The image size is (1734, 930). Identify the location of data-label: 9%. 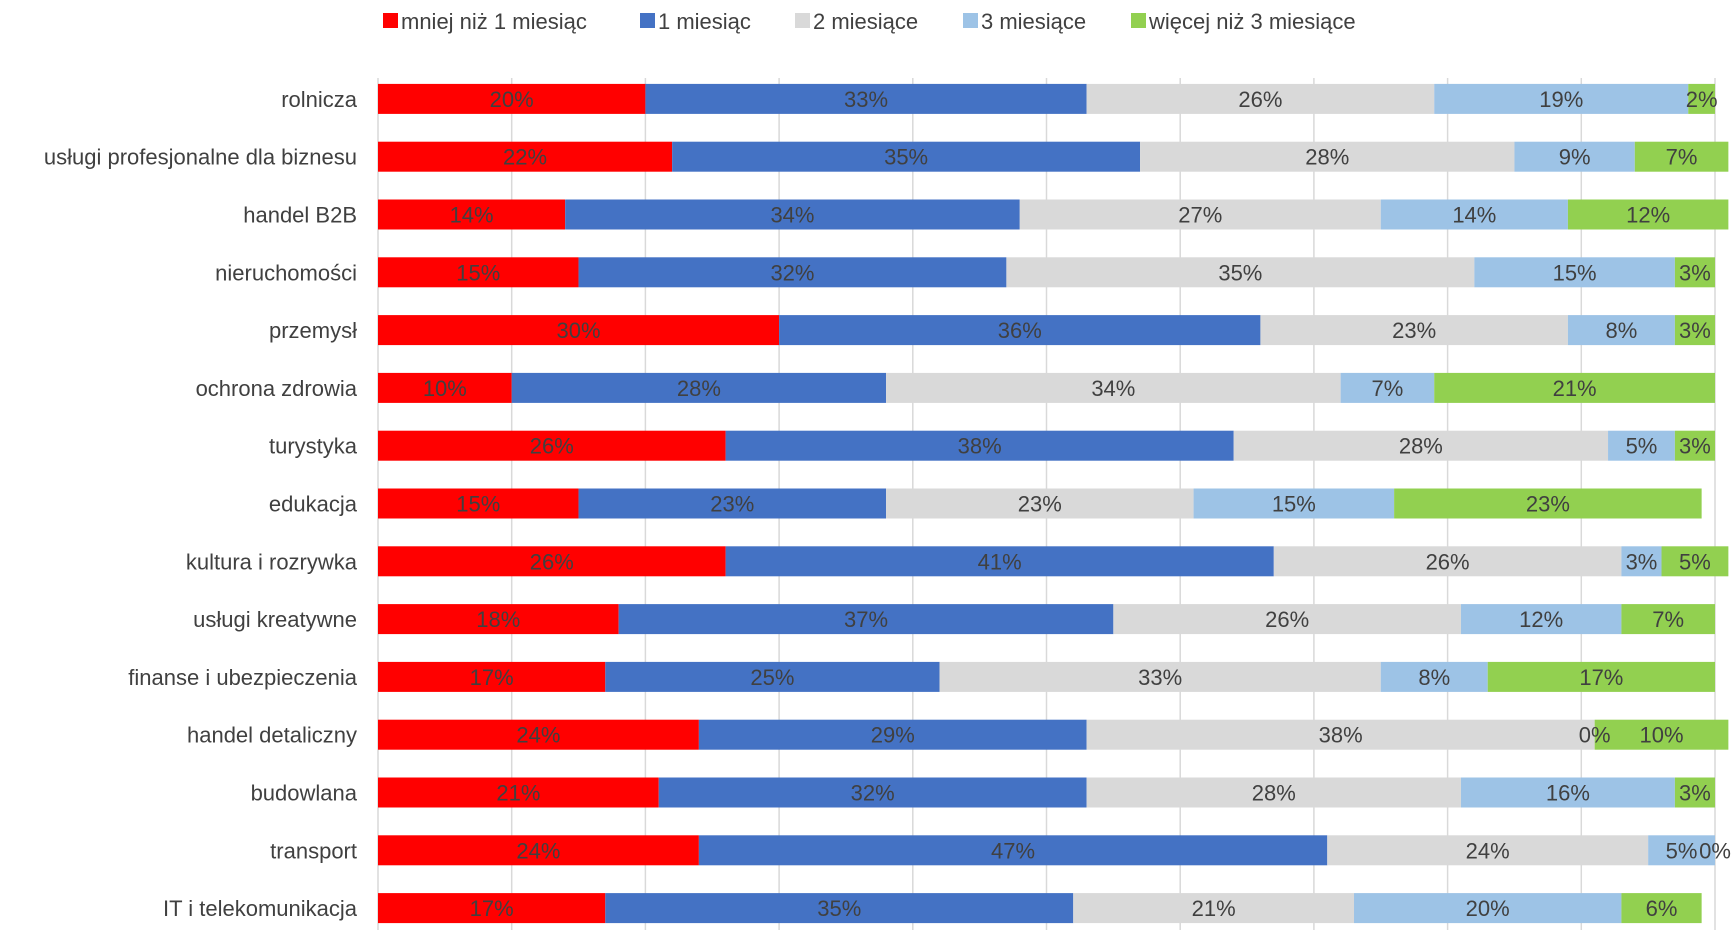
(1575, 157).